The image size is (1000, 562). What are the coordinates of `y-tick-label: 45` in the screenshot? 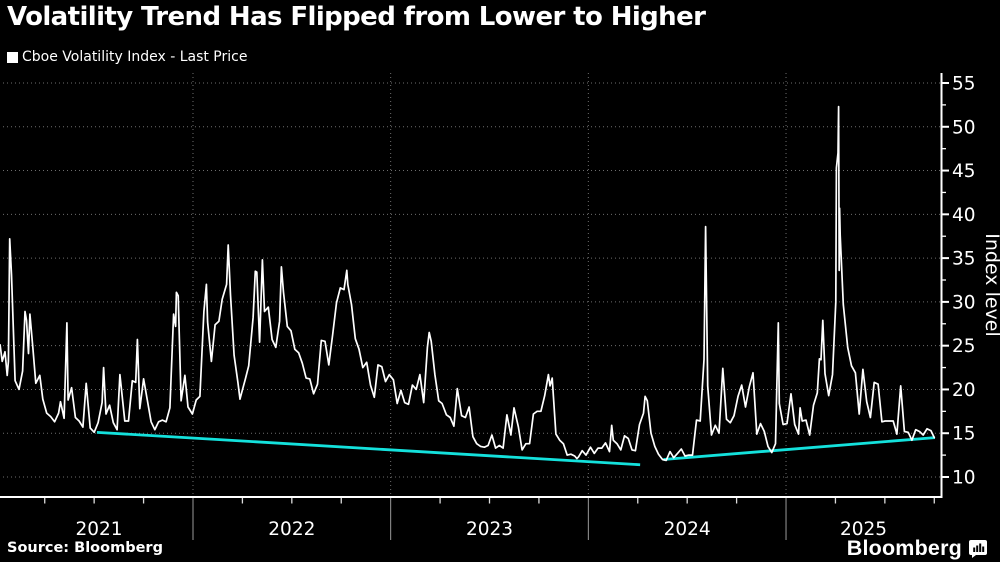 It's located at (964, 171).